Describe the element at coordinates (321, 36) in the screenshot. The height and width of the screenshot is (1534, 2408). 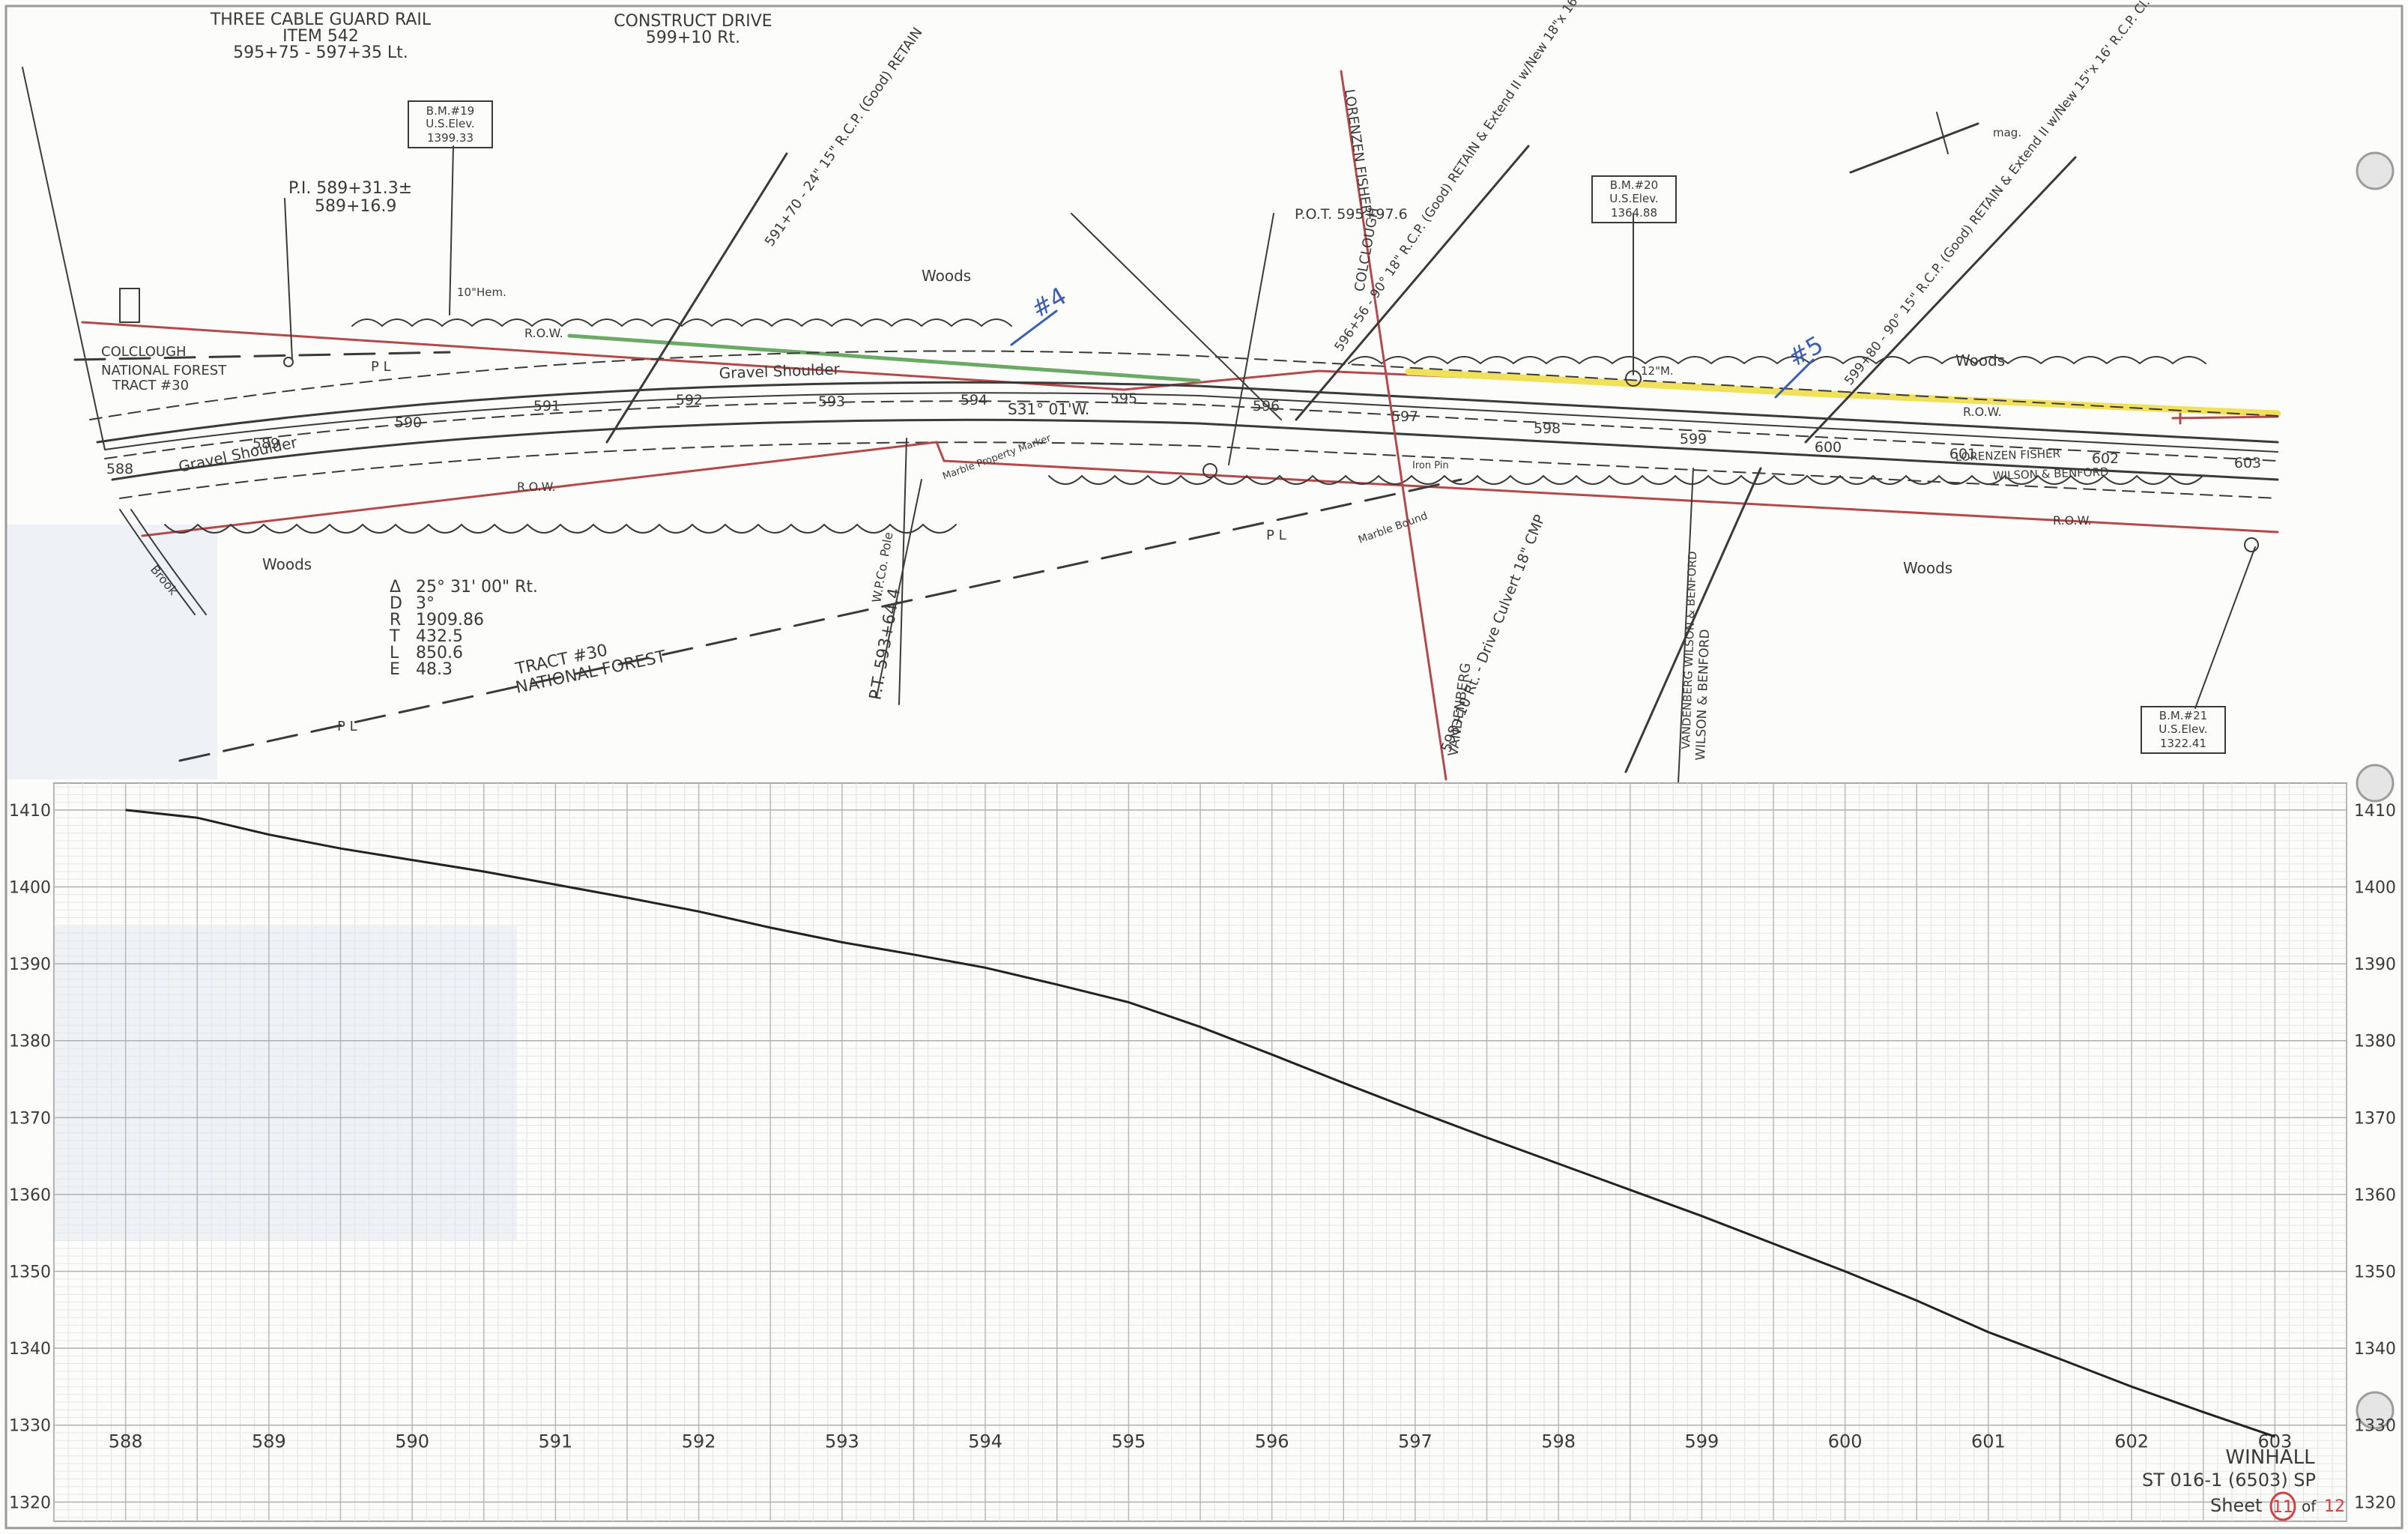
I see `guard-rail-item: ITEM 542` at that location.